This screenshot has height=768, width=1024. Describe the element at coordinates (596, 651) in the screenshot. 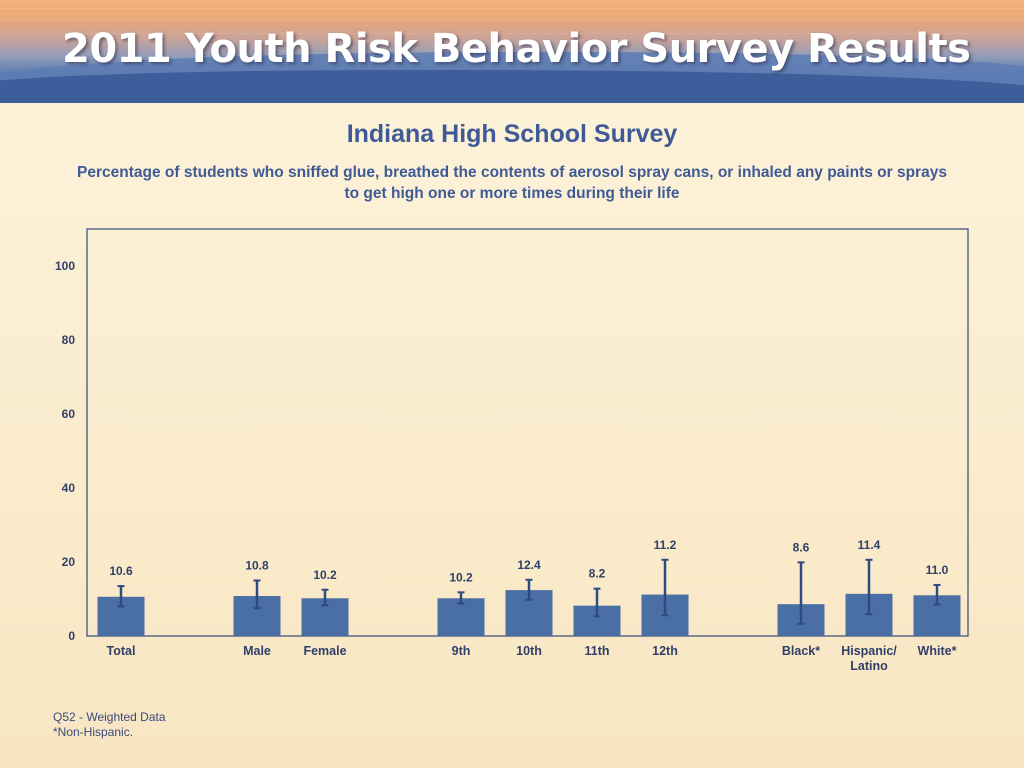

I see `x-tick-label: 11th` at that location.